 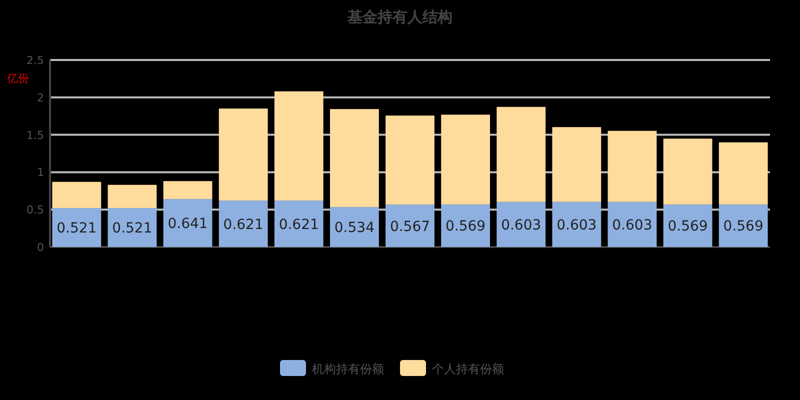 I want to click on y-tick-label: 0.5, so click(x=35, y=210).